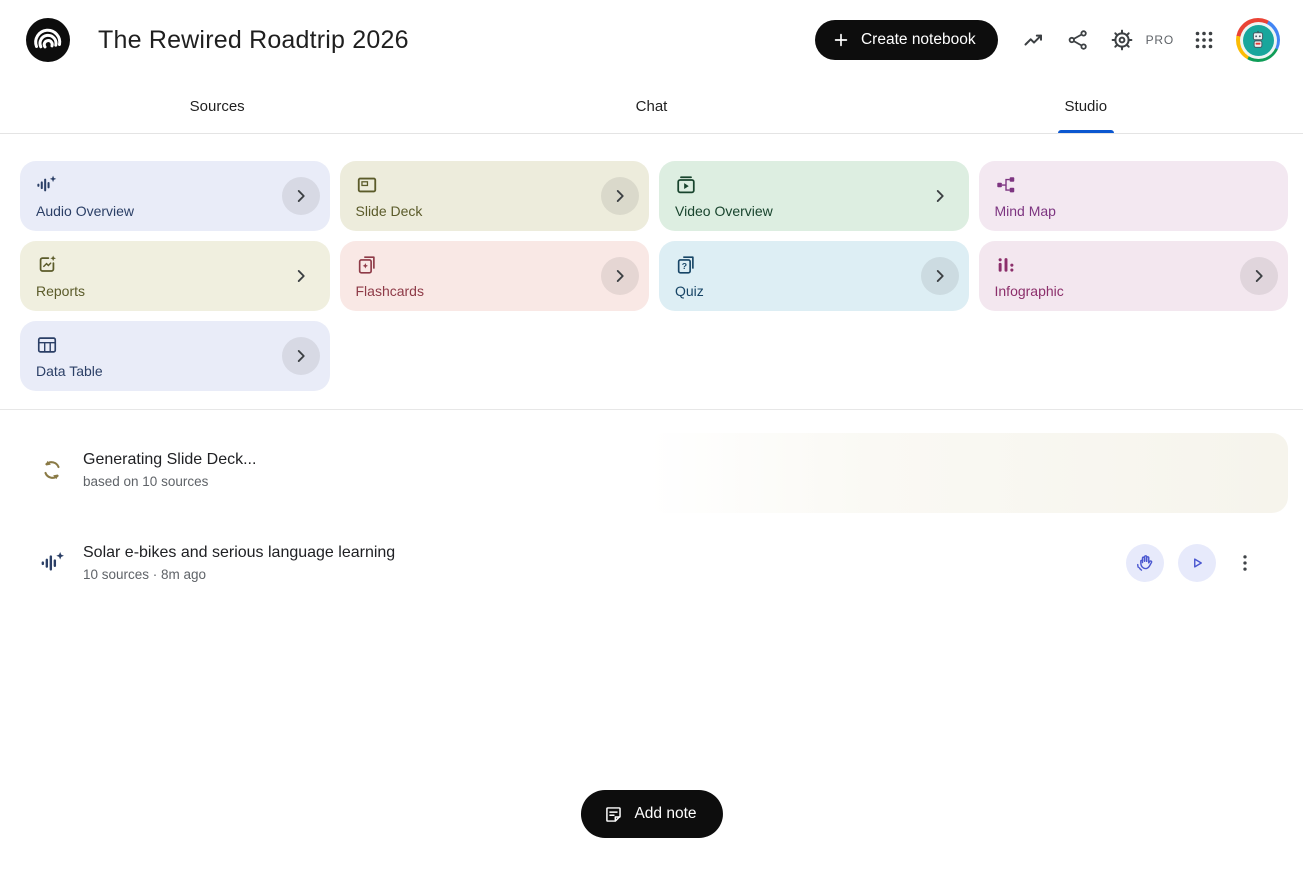 The width and height of the screenshot is (1303, 887). I want to click on card-quiz: ? Quiz, so click(814, 276).